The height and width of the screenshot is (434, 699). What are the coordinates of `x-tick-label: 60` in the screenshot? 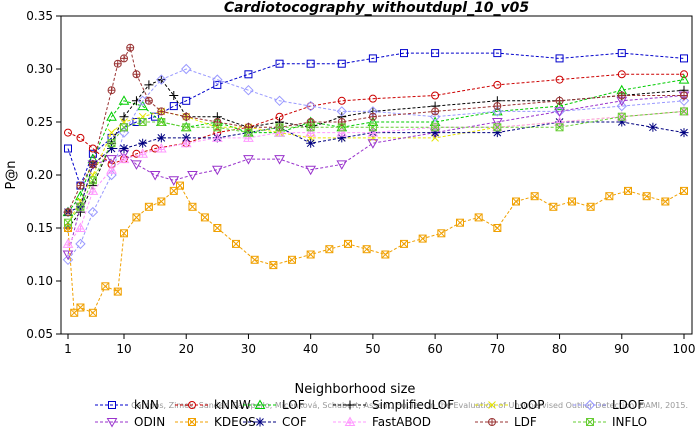 It's located at (434, 349).